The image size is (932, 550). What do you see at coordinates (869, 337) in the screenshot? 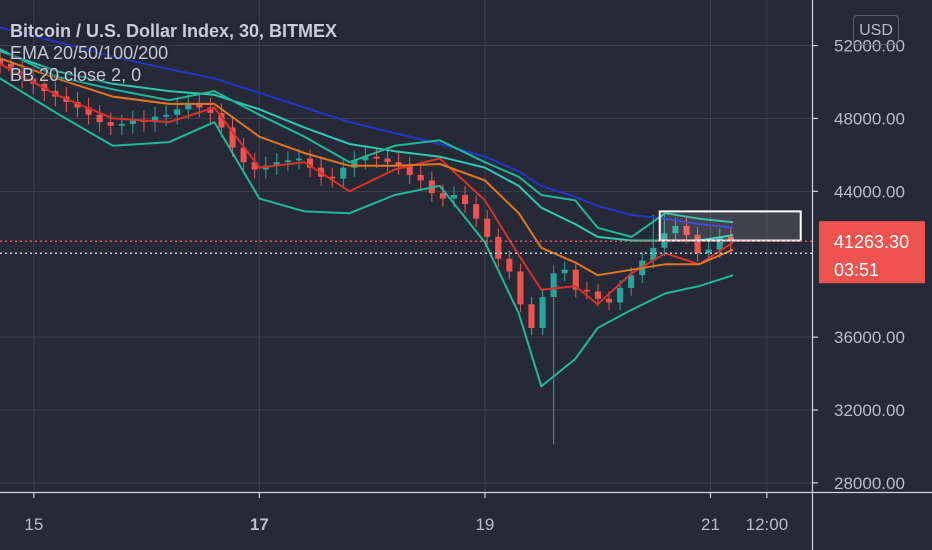
I see `y-tick-label-3: 36000.00` at bounding box center [869, 337].